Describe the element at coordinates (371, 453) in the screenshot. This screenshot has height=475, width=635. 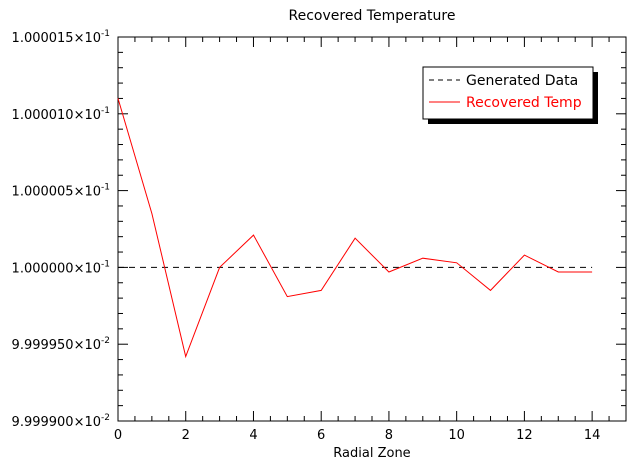
I see `x-axis-label: Radial Zone` at that location.